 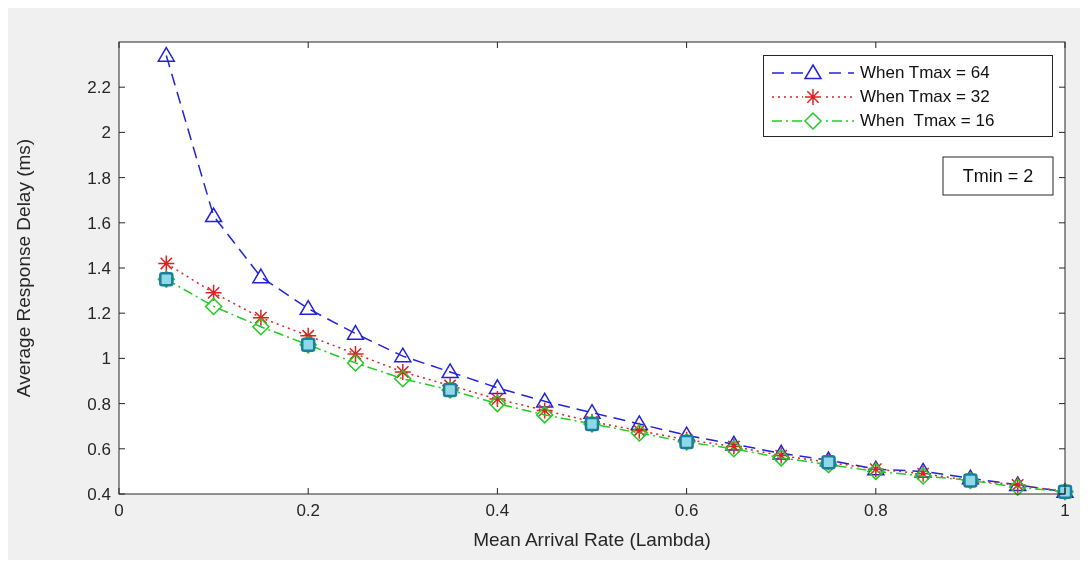 What do you see at coordinates (99, 223) in the screenshot?
I see `y-tick-label: 1.6` at bounding box center [99, 223].